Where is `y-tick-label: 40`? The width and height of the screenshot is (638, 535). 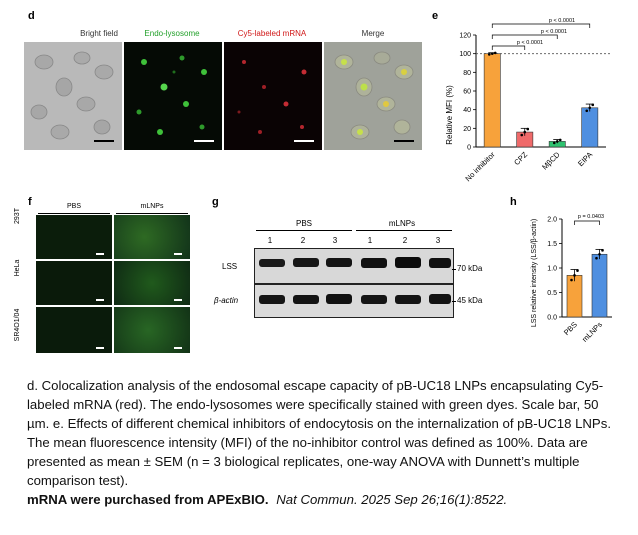 y-tick-label: 40 is located at coordinates (467, 110).